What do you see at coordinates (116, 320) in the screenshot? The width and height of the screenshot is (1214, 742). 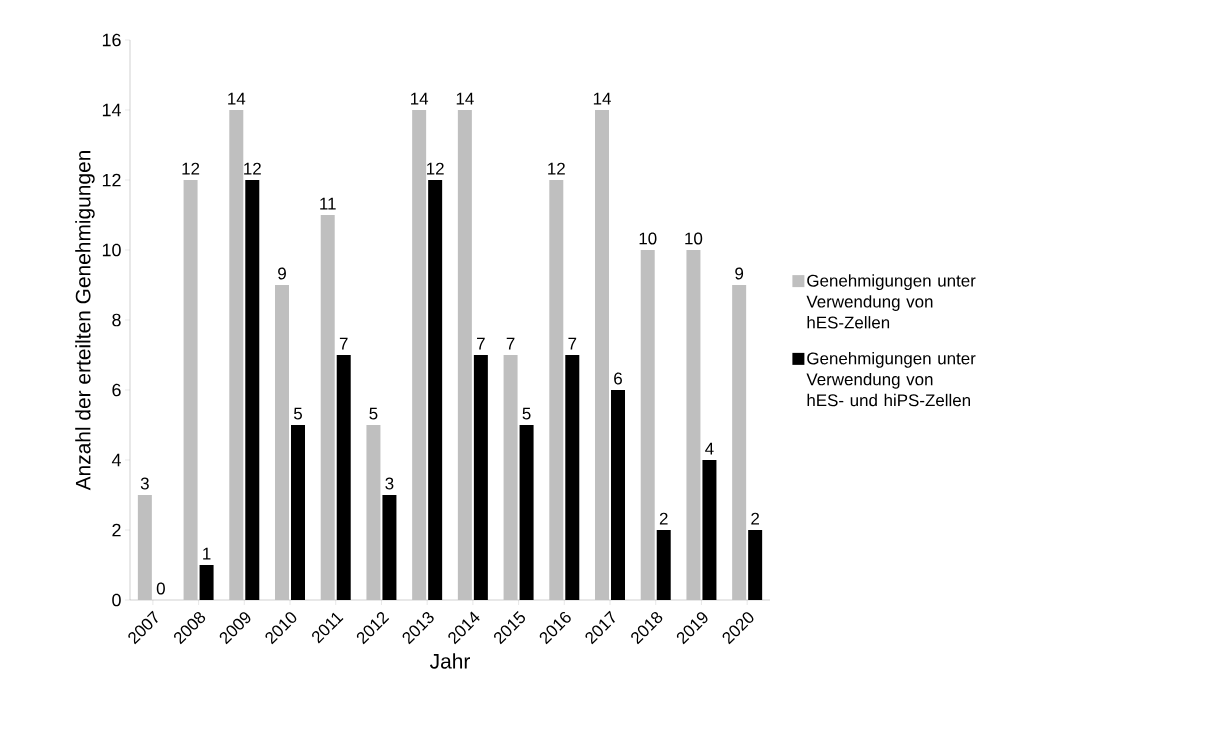 I see `y-tick-label: 8` at bounding box center [116, 320].